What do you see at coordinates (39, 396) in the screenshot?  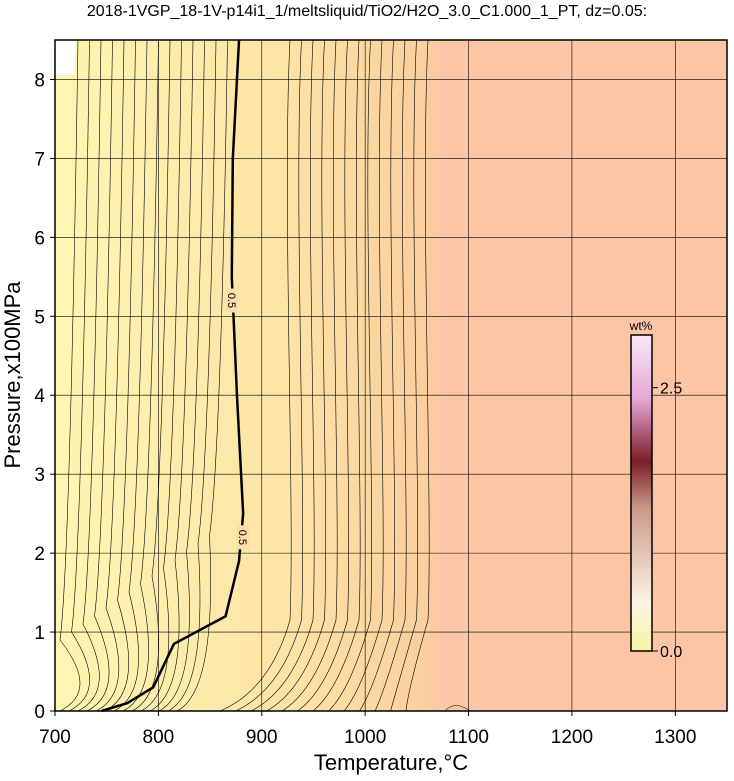 I see `y-tick-label: 4` at bounding box center [39, 396].